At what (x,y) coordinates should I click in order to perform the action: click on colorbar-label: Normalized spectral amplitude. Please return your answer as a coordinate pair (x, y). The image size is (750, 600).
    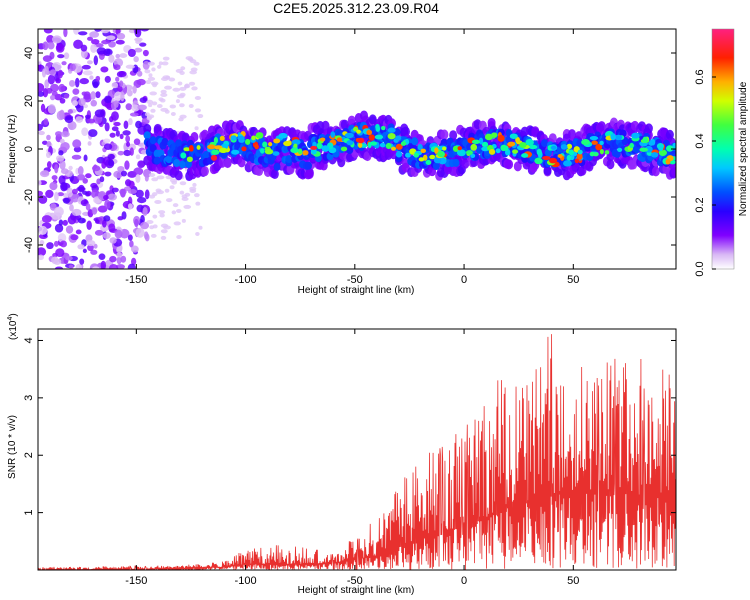
    Looking at the image, I should click on (743, 148).